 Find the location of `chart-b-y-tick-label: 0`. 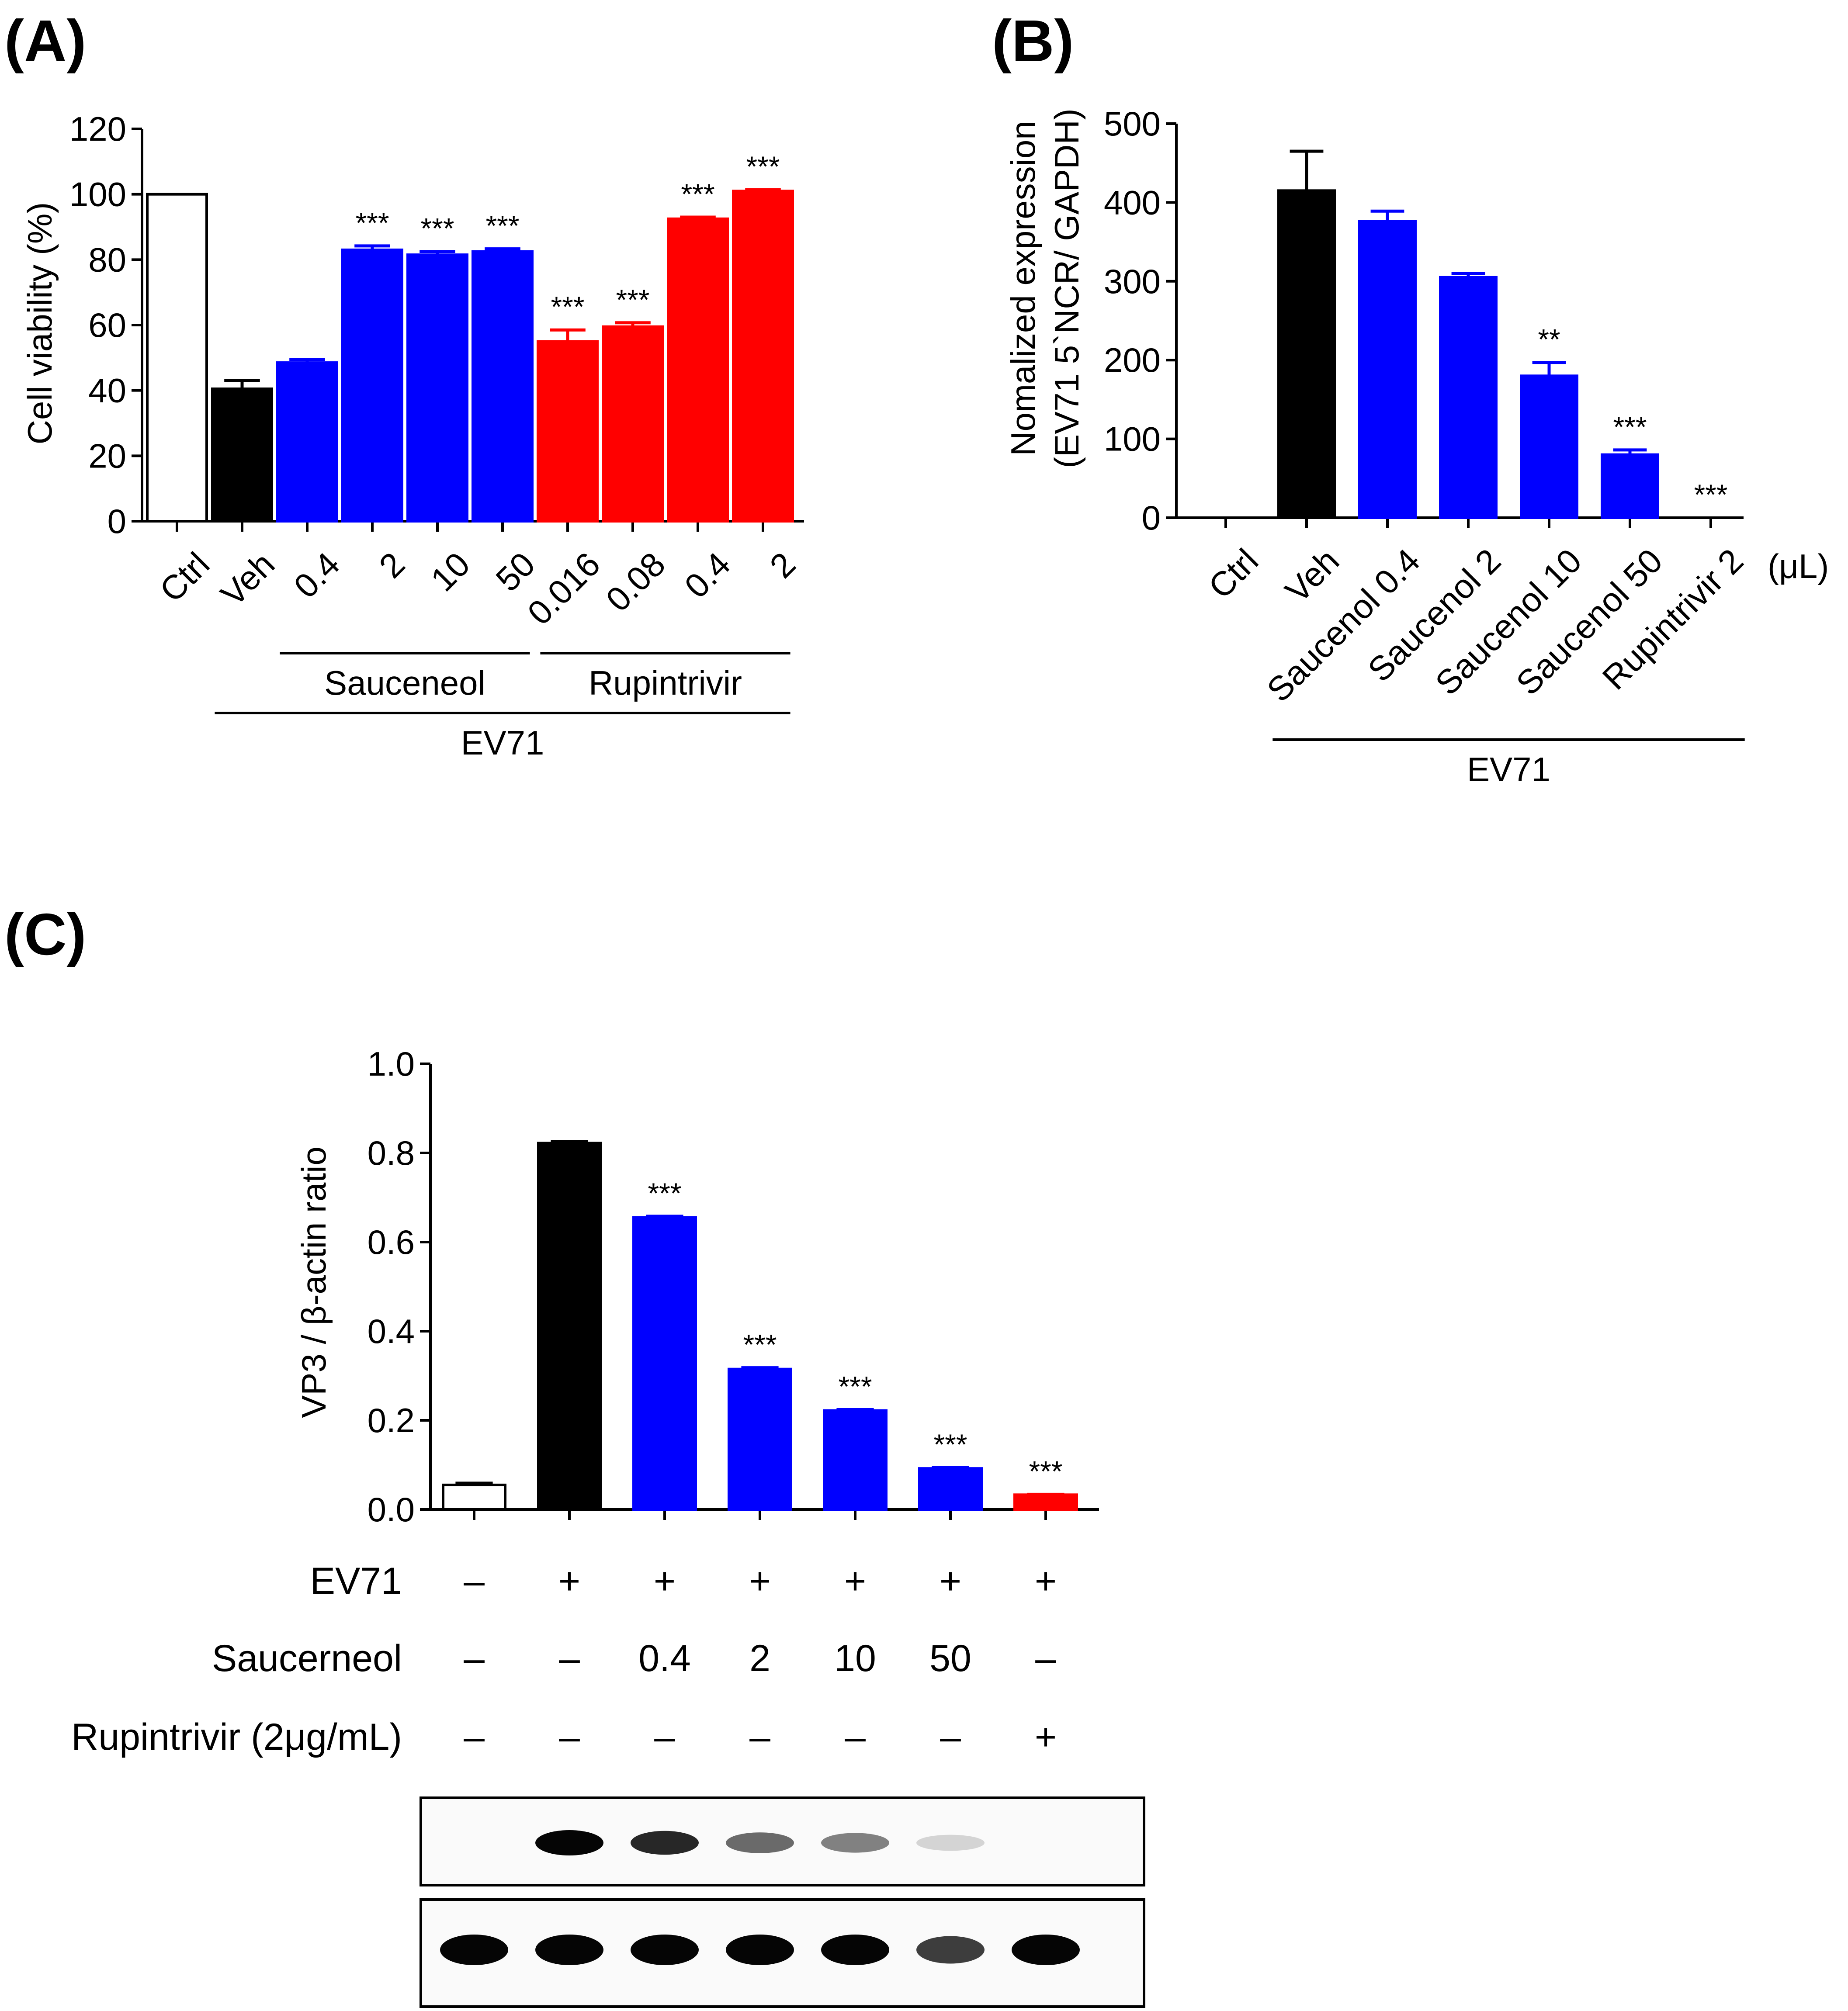

chart-b-y-tick-label: 0 is located at coordinates (1151, 517).